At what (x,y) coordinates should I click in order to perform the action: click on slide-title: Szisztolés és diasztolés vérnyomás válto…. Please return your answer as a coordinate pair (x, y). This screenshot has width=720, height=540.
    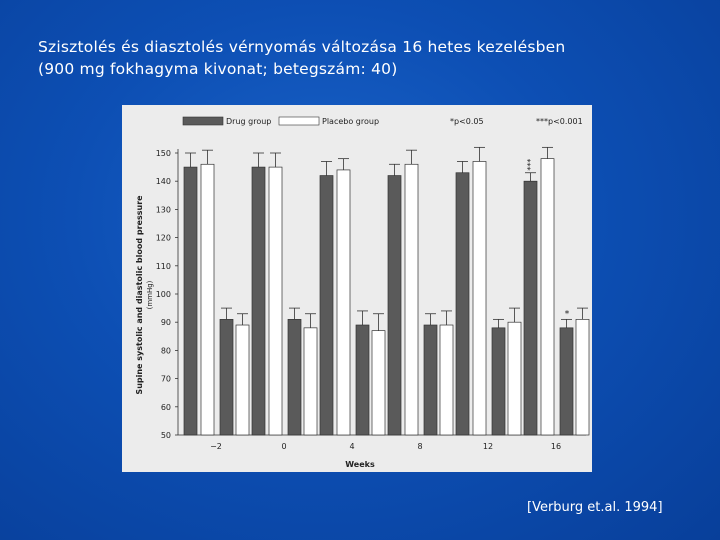
    Looking at the image, I should click on (368, 58).